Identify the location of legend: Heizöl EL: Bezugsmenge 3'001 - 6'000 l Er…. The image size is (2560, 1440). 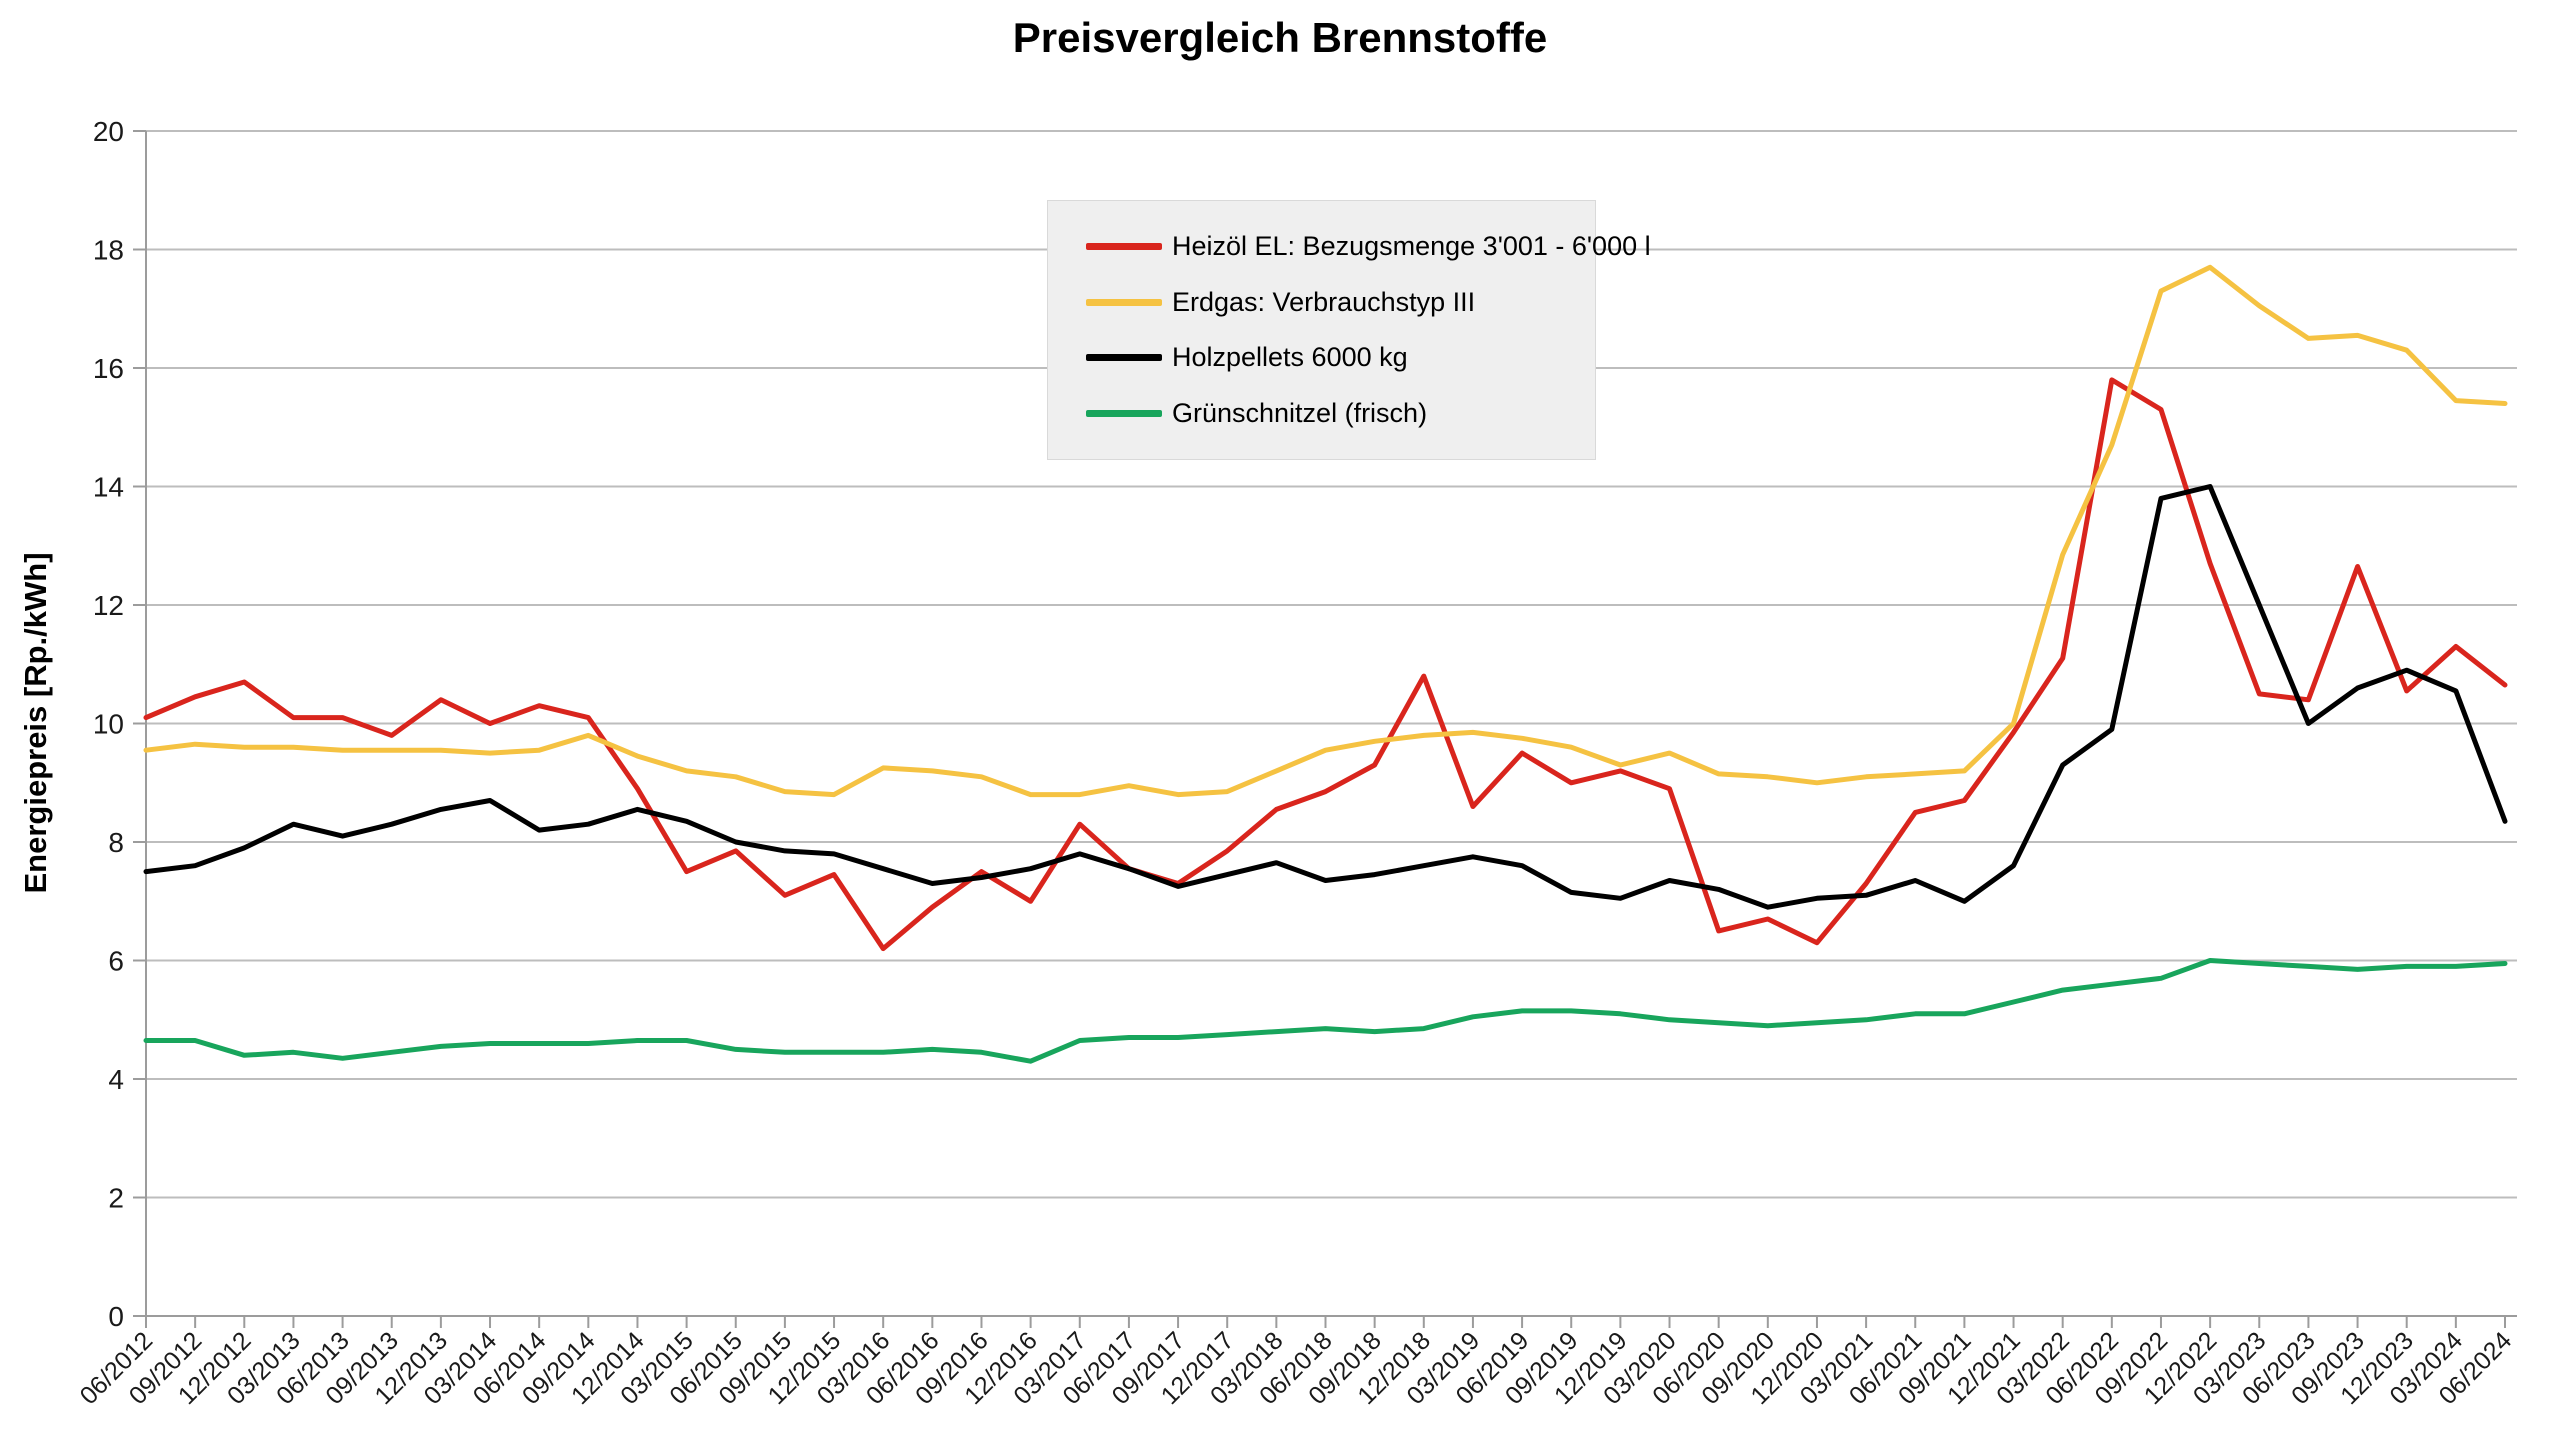
(1349, 330).